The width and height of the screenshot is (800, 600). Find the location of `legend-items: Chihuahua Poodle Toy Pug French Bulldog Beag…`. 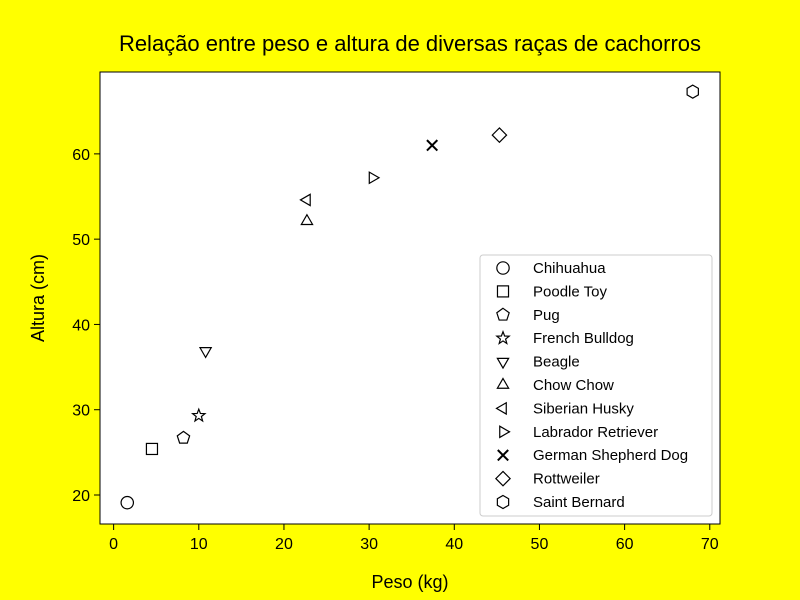

legend-items: Chihuahua Poodle Toy Pug French Bulldog Beag… is located at coordinates (591, 385).